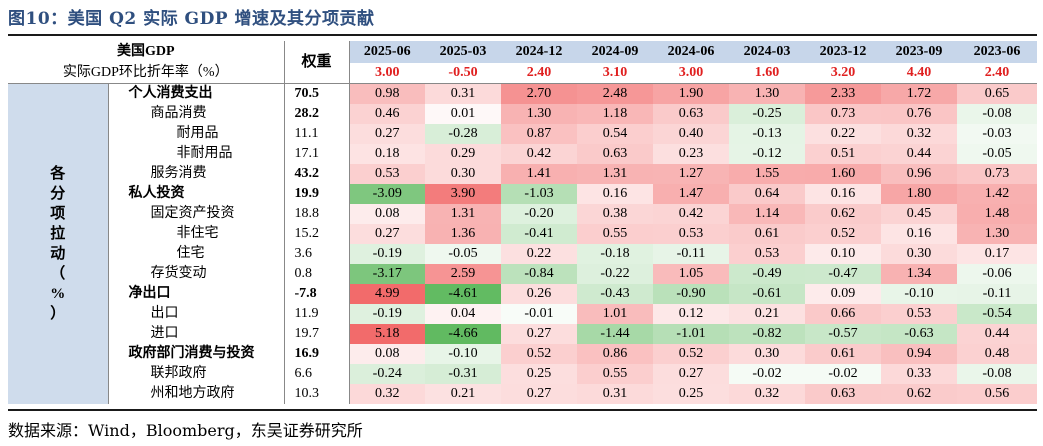 This screenshot has width=1043, height=446. Describe the element at coordinates (919, 354) in the screenshot. I see `contribution-value: 0.94` at that location.